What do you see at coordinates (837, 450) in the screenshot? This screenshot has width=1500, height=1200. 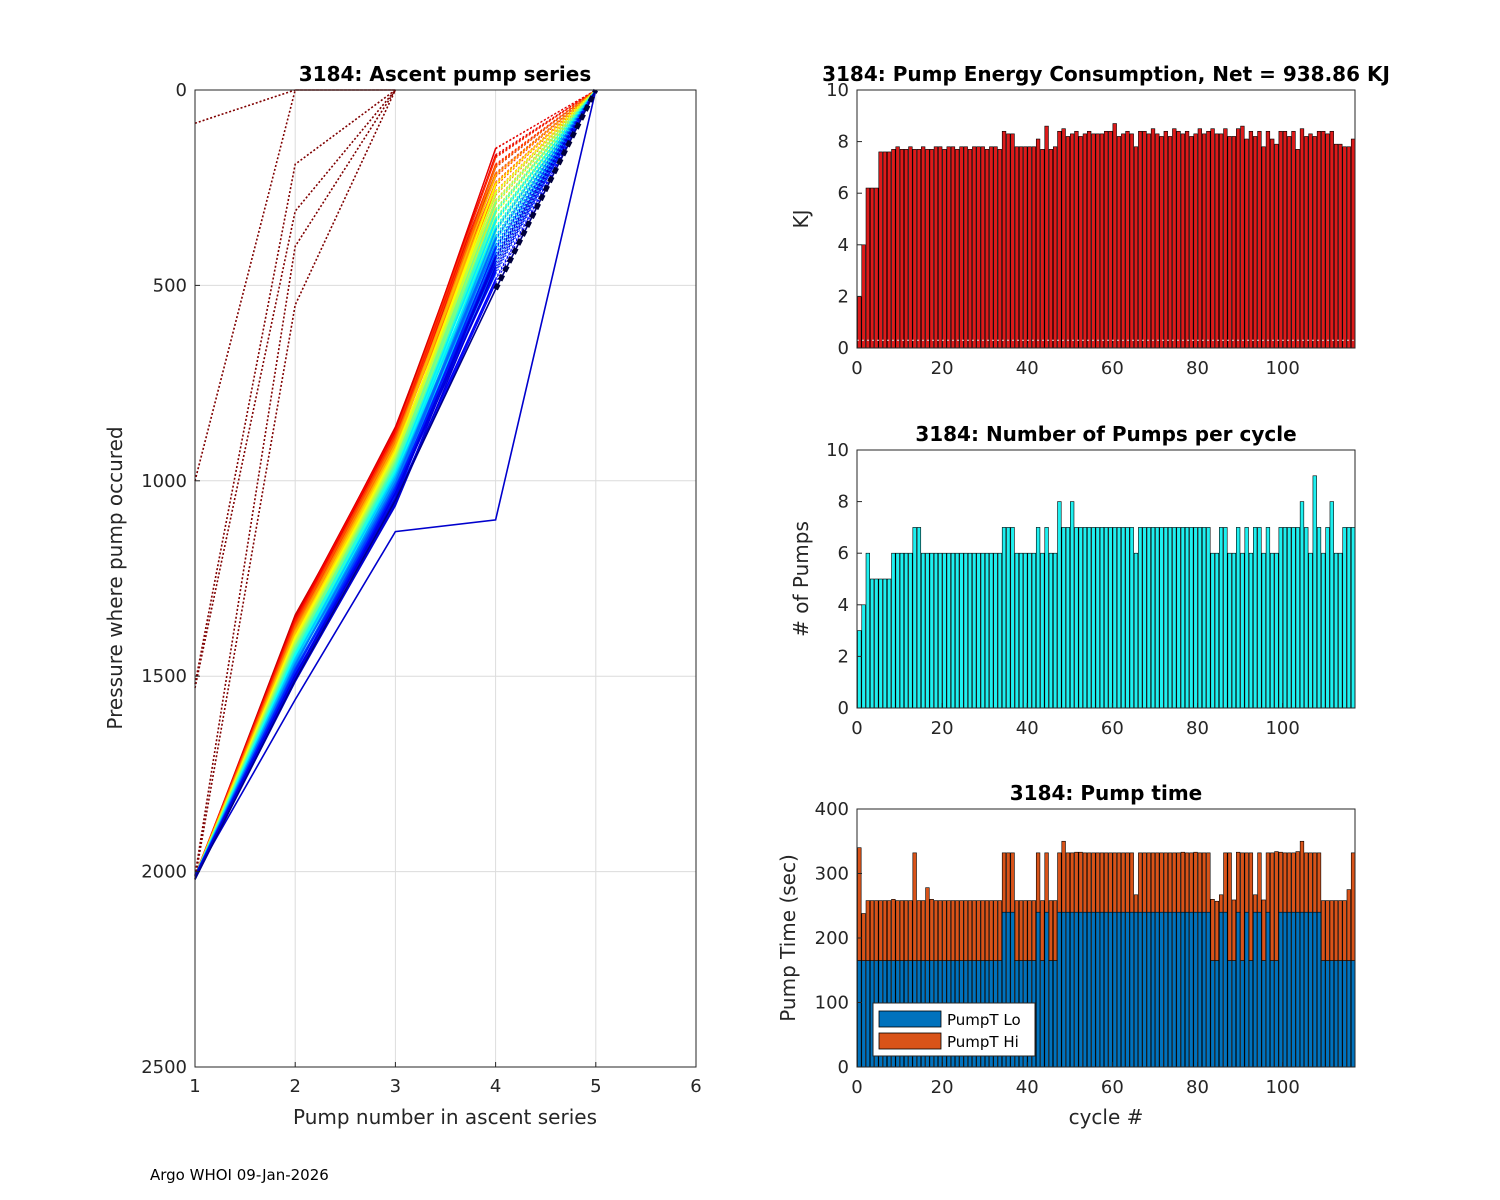 I see `pumps-ytick-label: 10` at bounding box center [837, 450].